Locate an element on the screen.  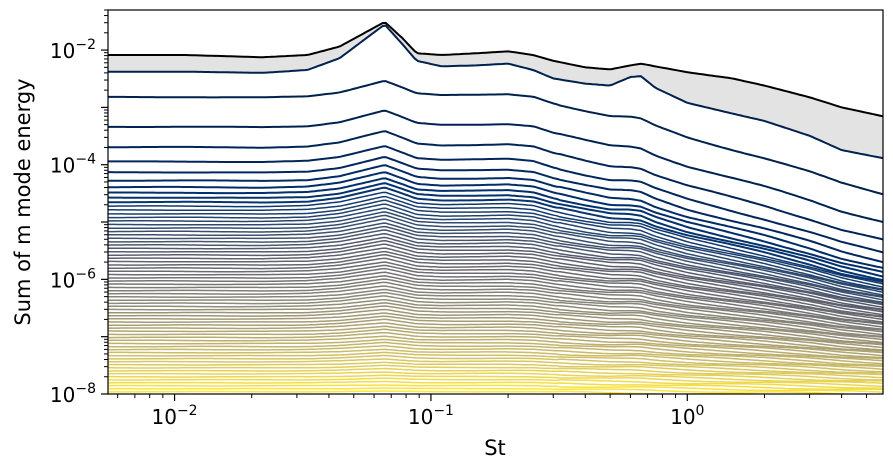
y-axis-label: Sum of m mode energy is located at coordinates (23, 201).